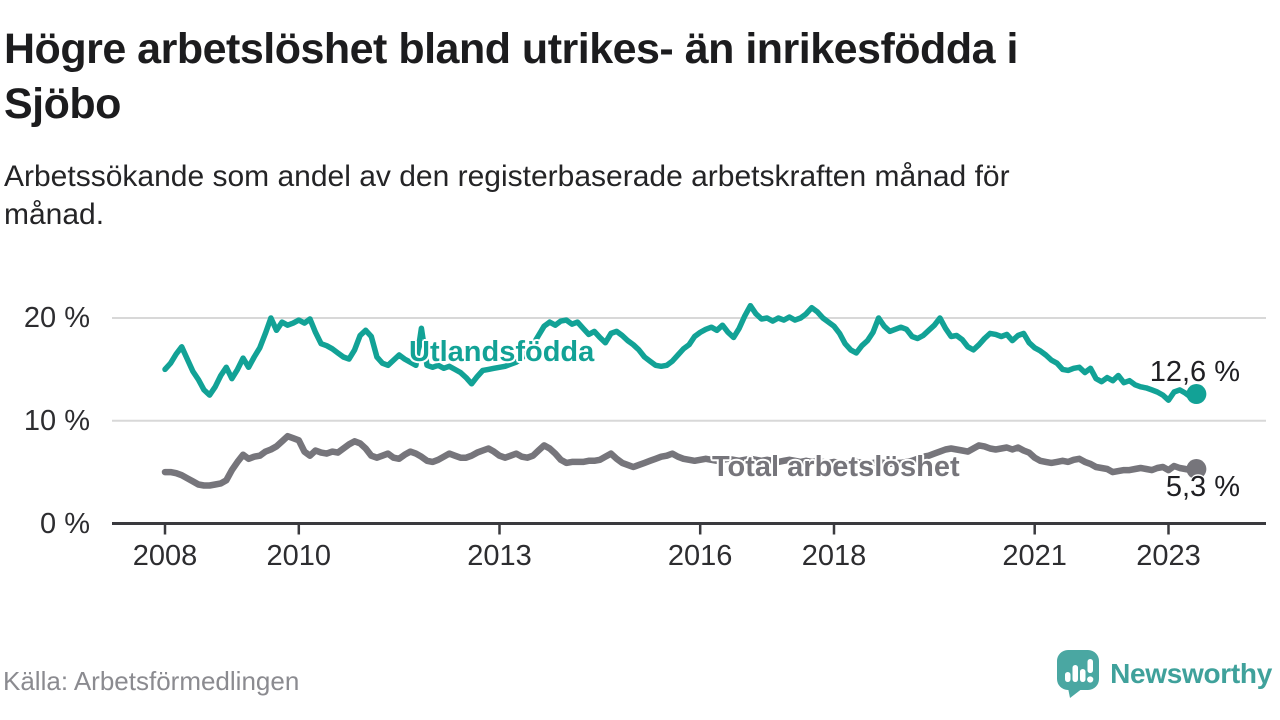 Image resolution: width=1280 pixels, height=720 pixels. I want to click on end-value-label-total: 5,3 %, so click(1202, 487).